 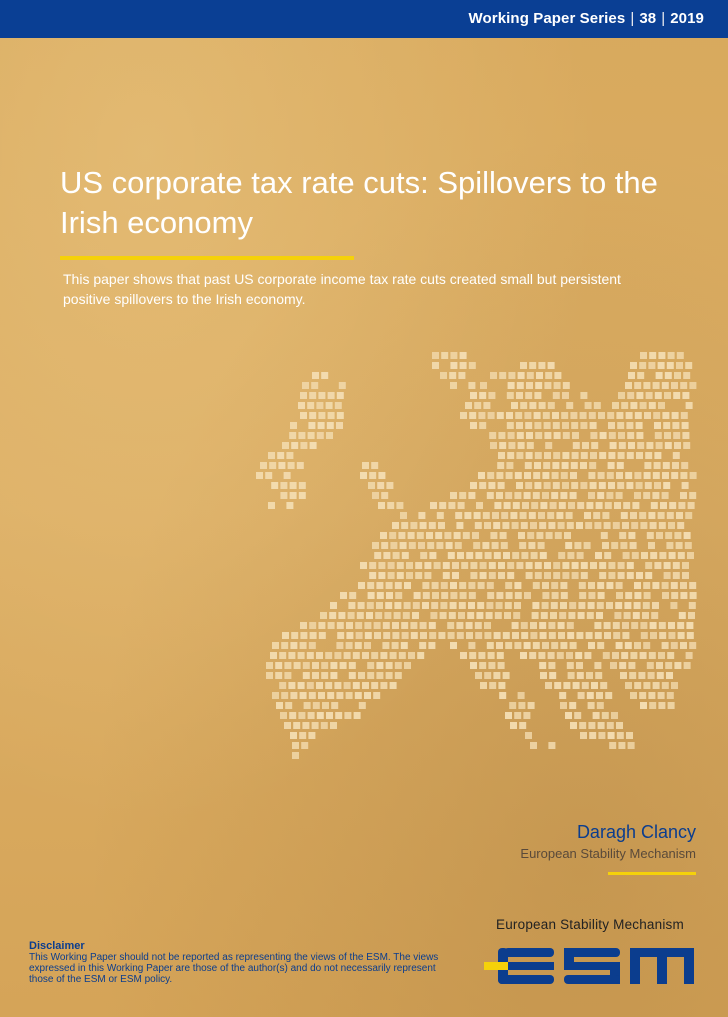 I want to click on author-underline, so click(x=652, y=873).